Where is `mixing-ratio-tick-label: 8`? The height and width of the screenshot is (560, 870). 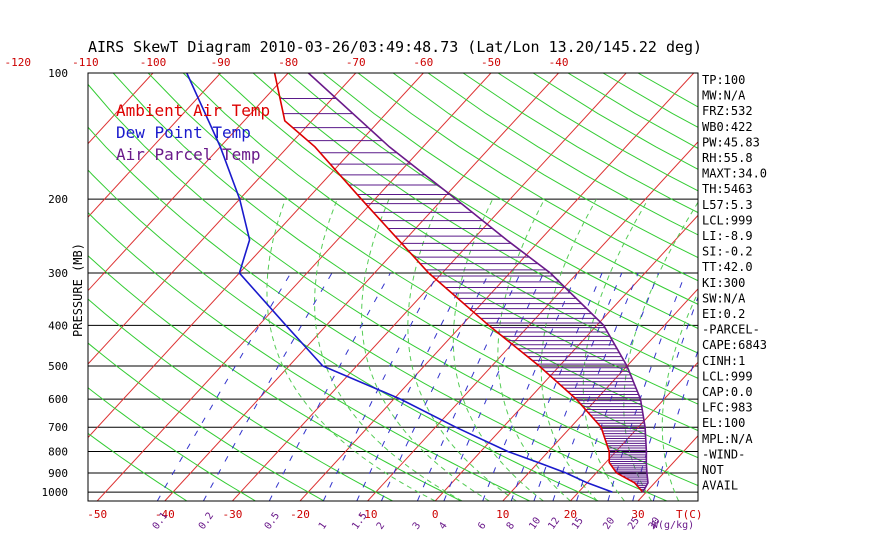
mixing-ratio-tick-label: 8 is located at coordinates (511, 525).